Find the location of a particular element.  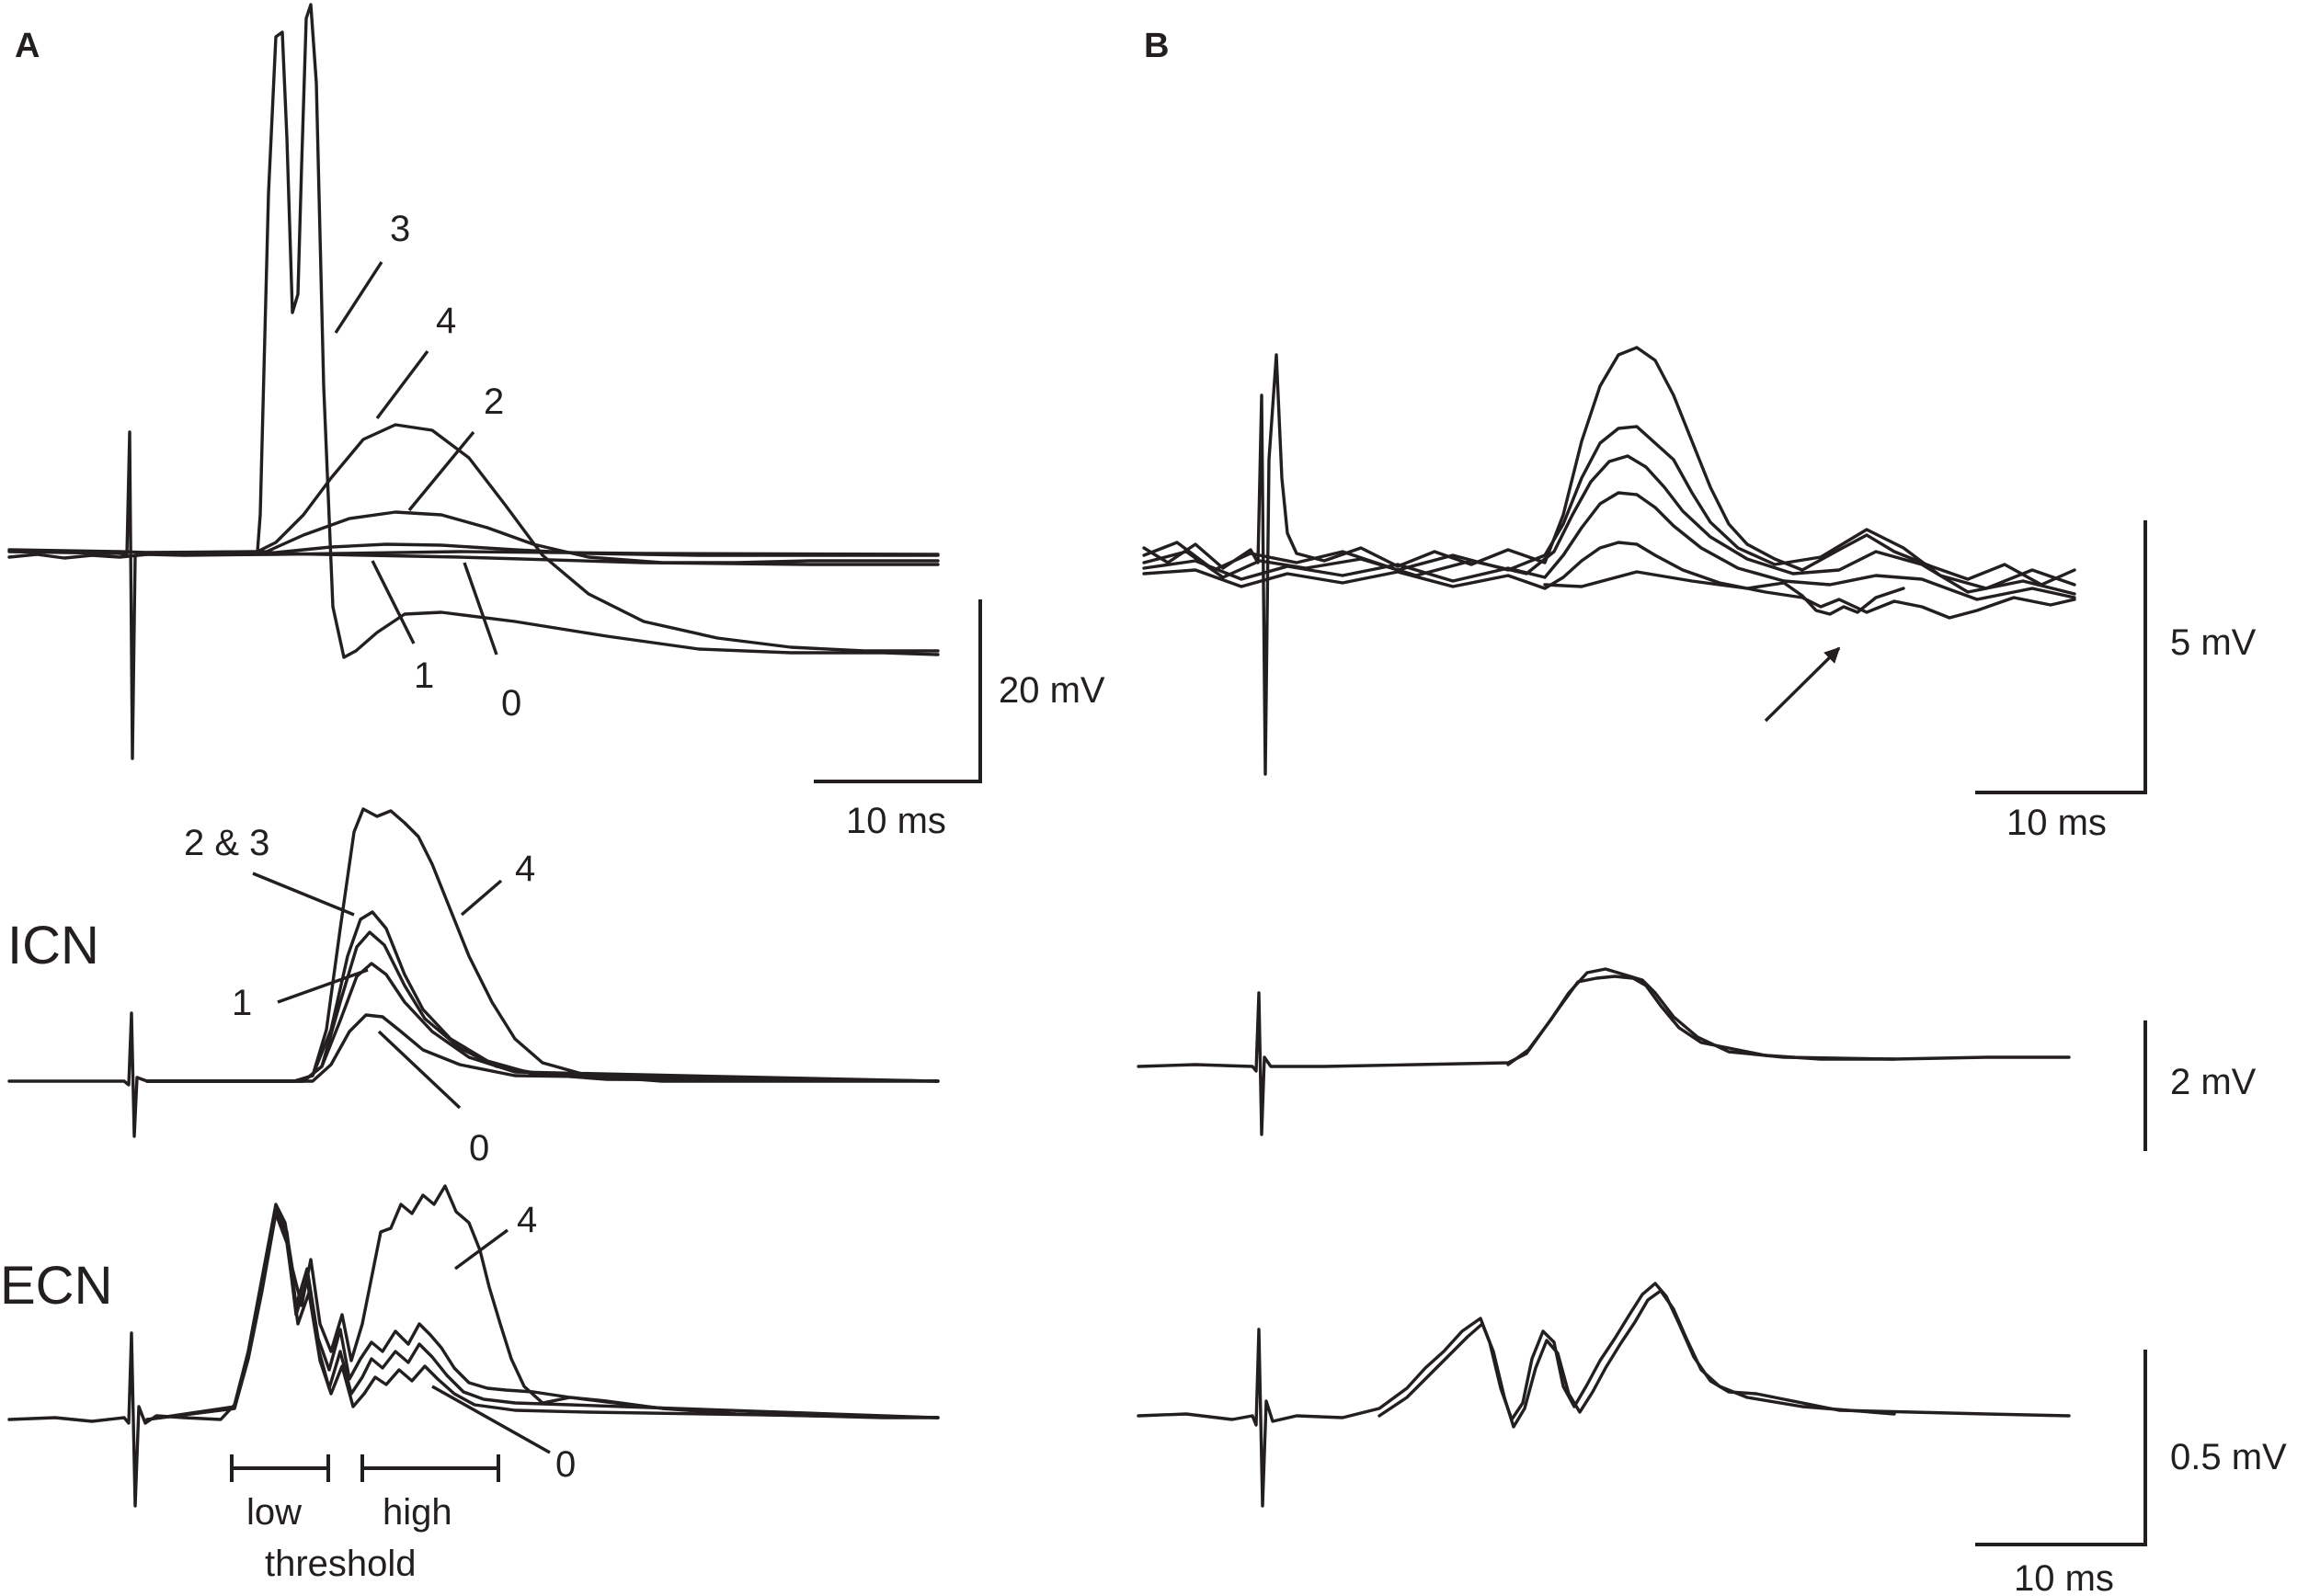

icn-label-0: 0 is located at coordinates (479, 1148).